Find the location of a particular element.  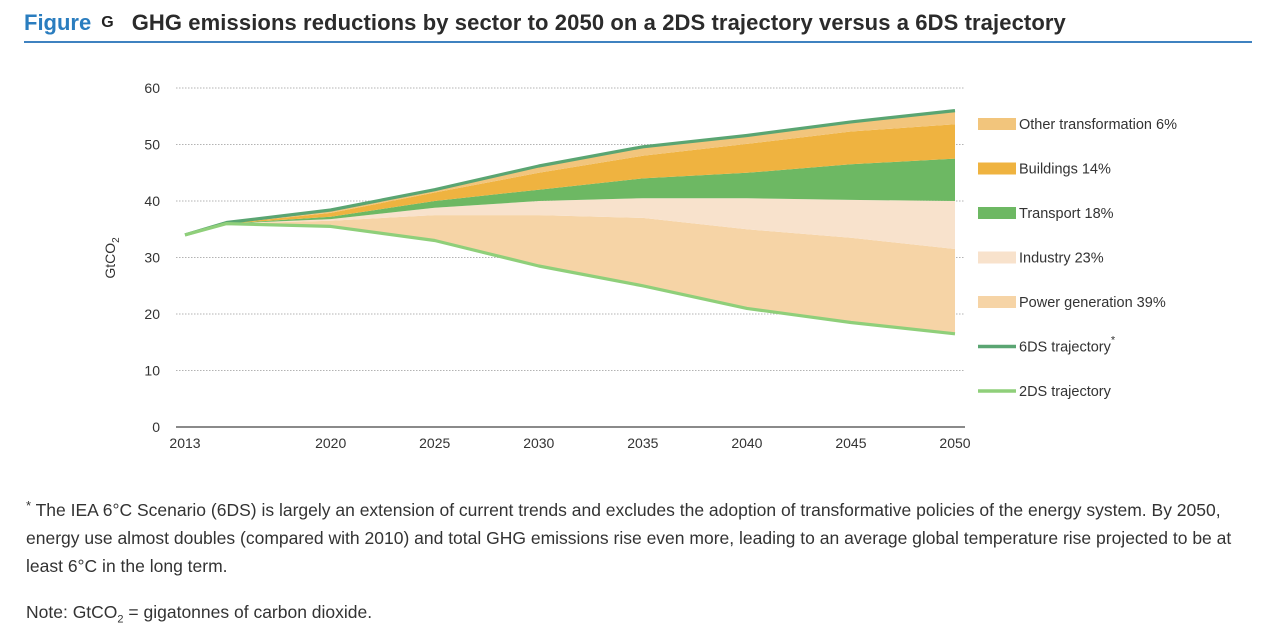

legend-footnote-marker: * is located at coordinates (1113, 341).